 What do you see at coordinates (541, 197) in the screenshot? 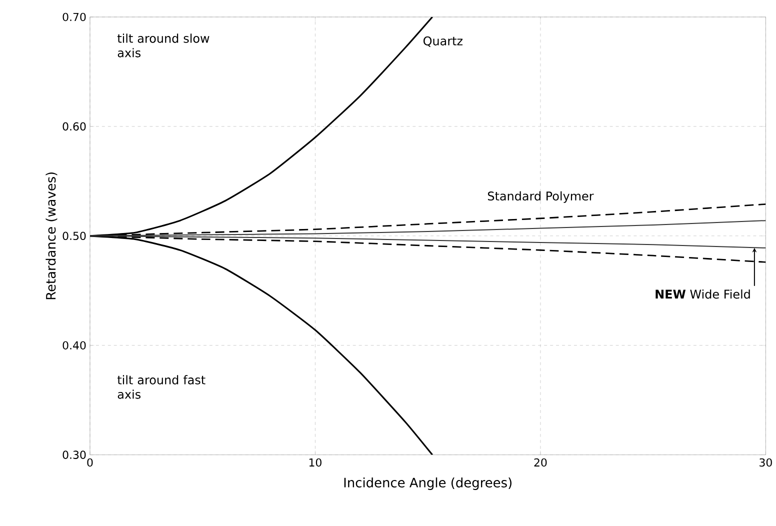
I see `annotation: Standard Polymer` at bounding box center [541, 197].